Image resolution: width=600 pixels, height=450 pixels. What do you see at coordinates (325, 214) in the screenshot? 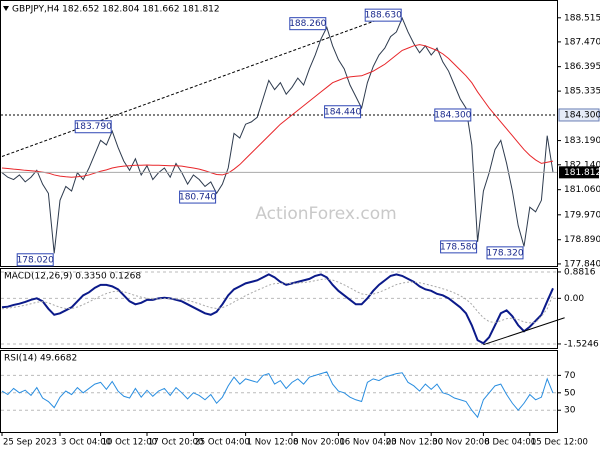
I see `watermark: ActionForex.com` at bounding box center [325, 214].